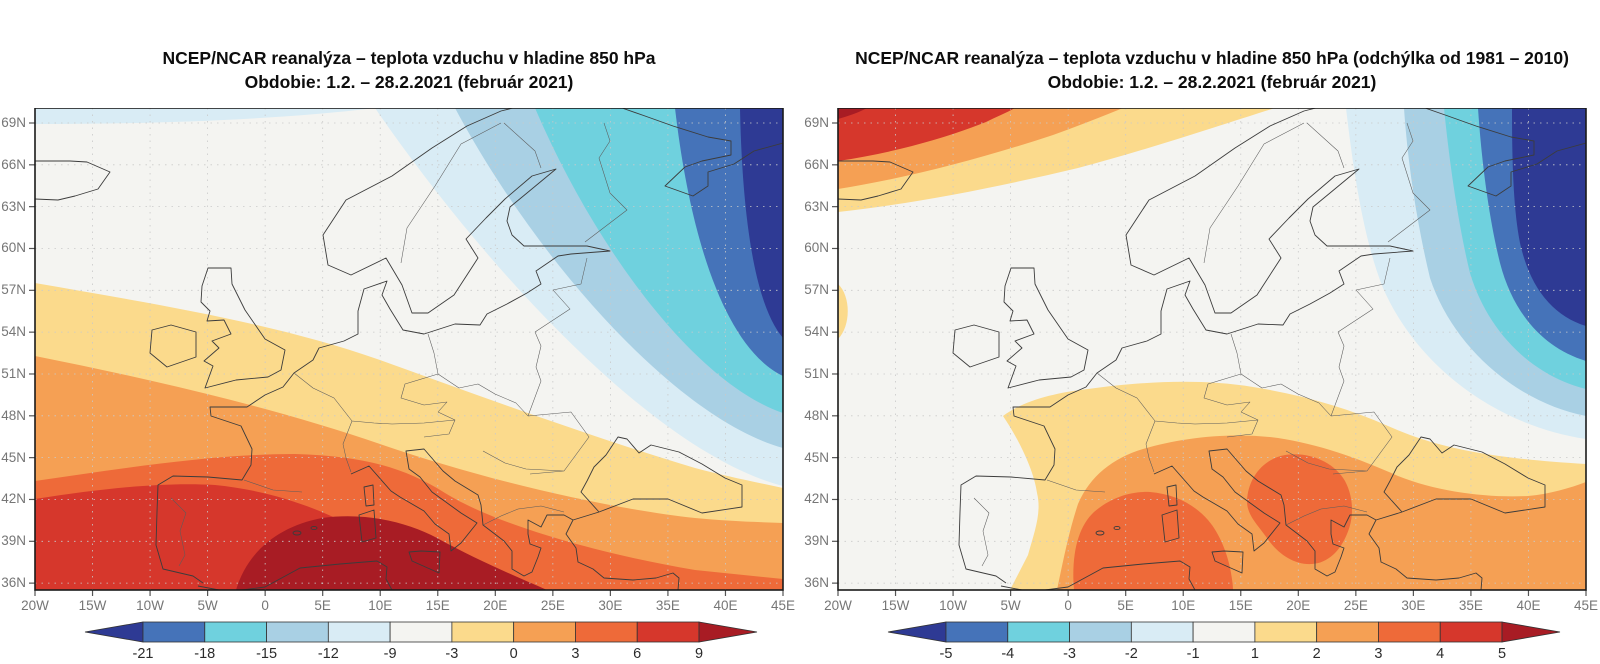 This screenshot has width=1600, height=664. I want to click on colorbar-tick-label: -12, so click(328, 654).